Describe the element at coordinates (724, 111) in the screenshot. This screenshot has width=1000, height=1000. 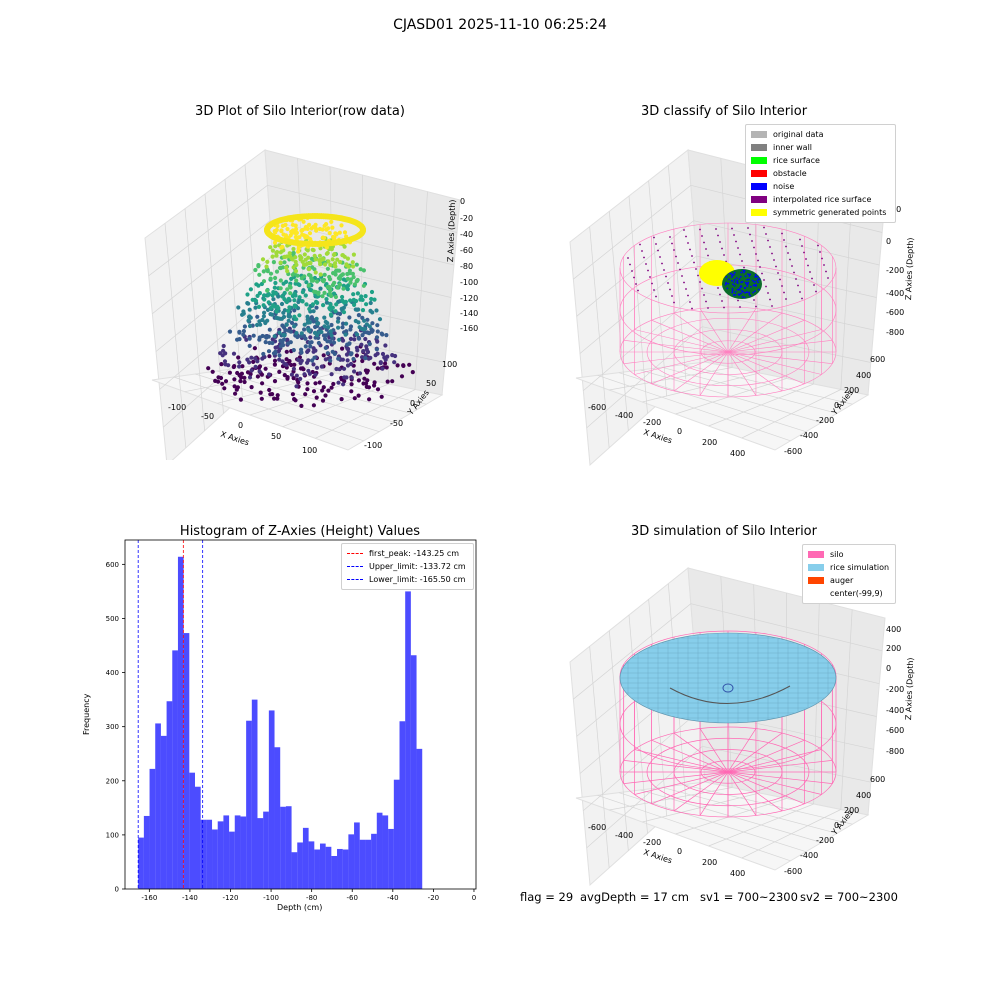
I see `classify-plot-title: 3D classify of Silo Interior` at that location.